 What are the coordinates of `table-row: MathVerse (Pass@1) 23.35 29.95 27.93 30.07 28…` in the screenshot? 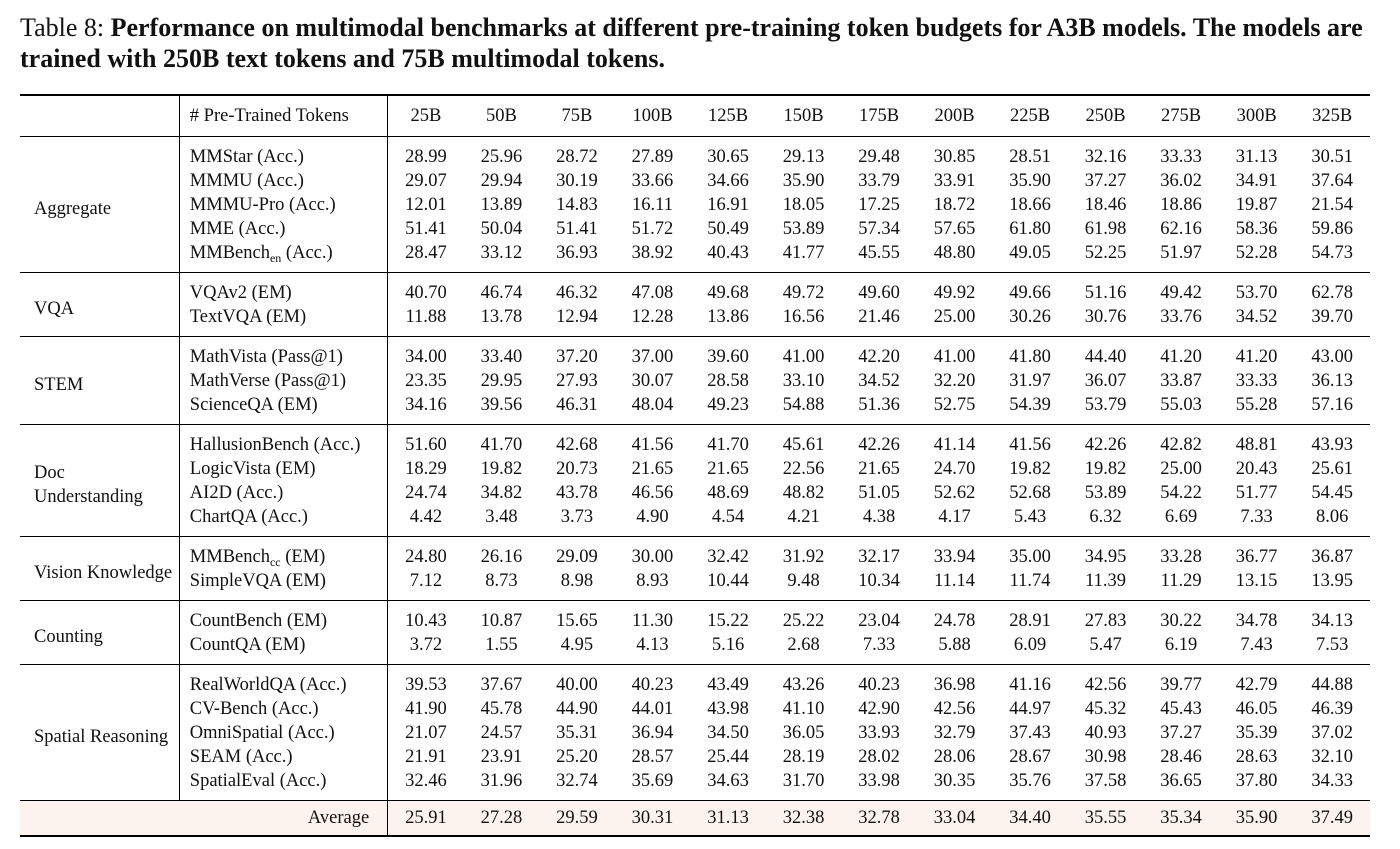 It's located at (695, 381).